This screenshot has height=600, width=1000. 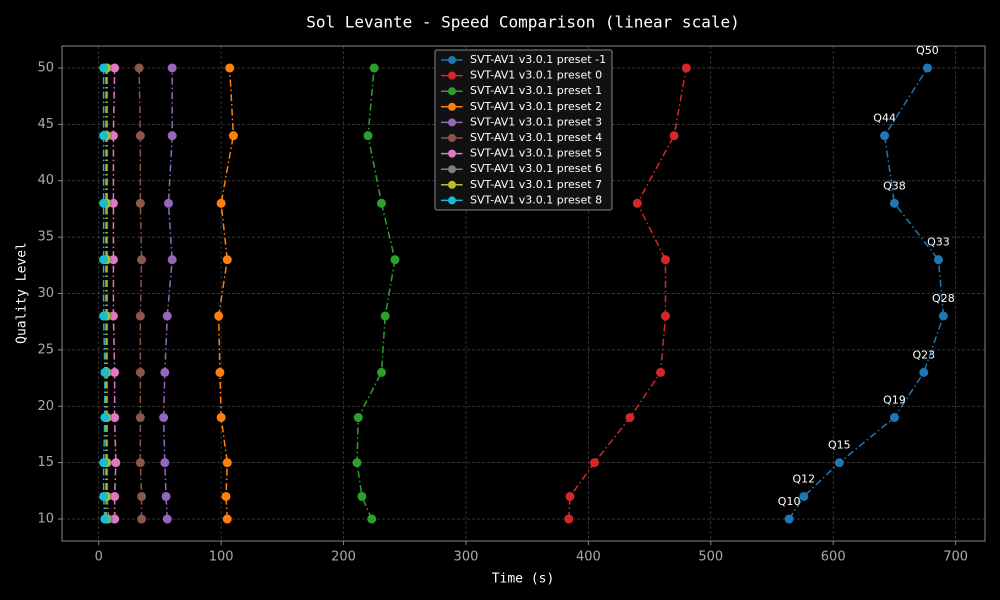 What do you see at coordinates (884, 118) in the screenshot?
I see `annotation: Q44` at bounding box center [884, 118].